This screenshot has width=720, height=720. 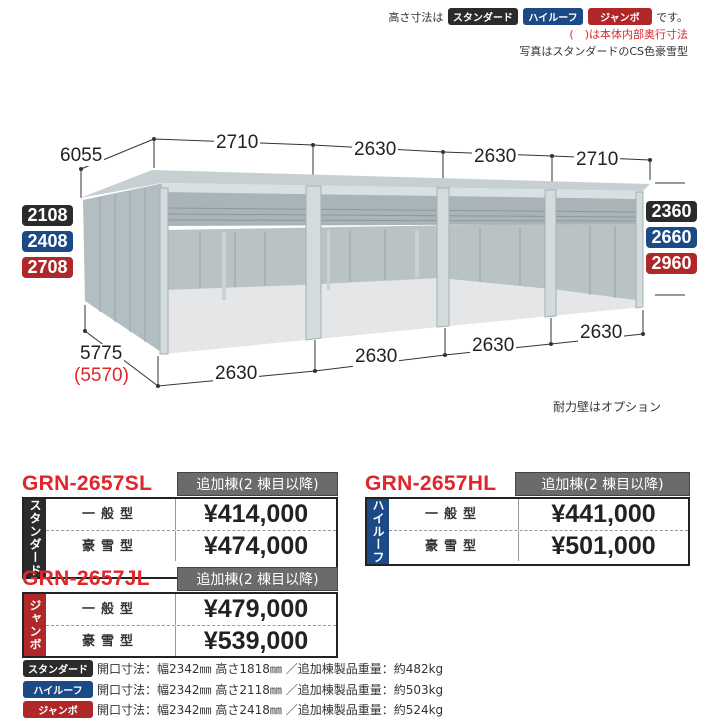 What do you see at coordinates (236, 373) in the screenshot?
I see `dim-bottom-width-1: 2630` at bounding box center [236, 373].